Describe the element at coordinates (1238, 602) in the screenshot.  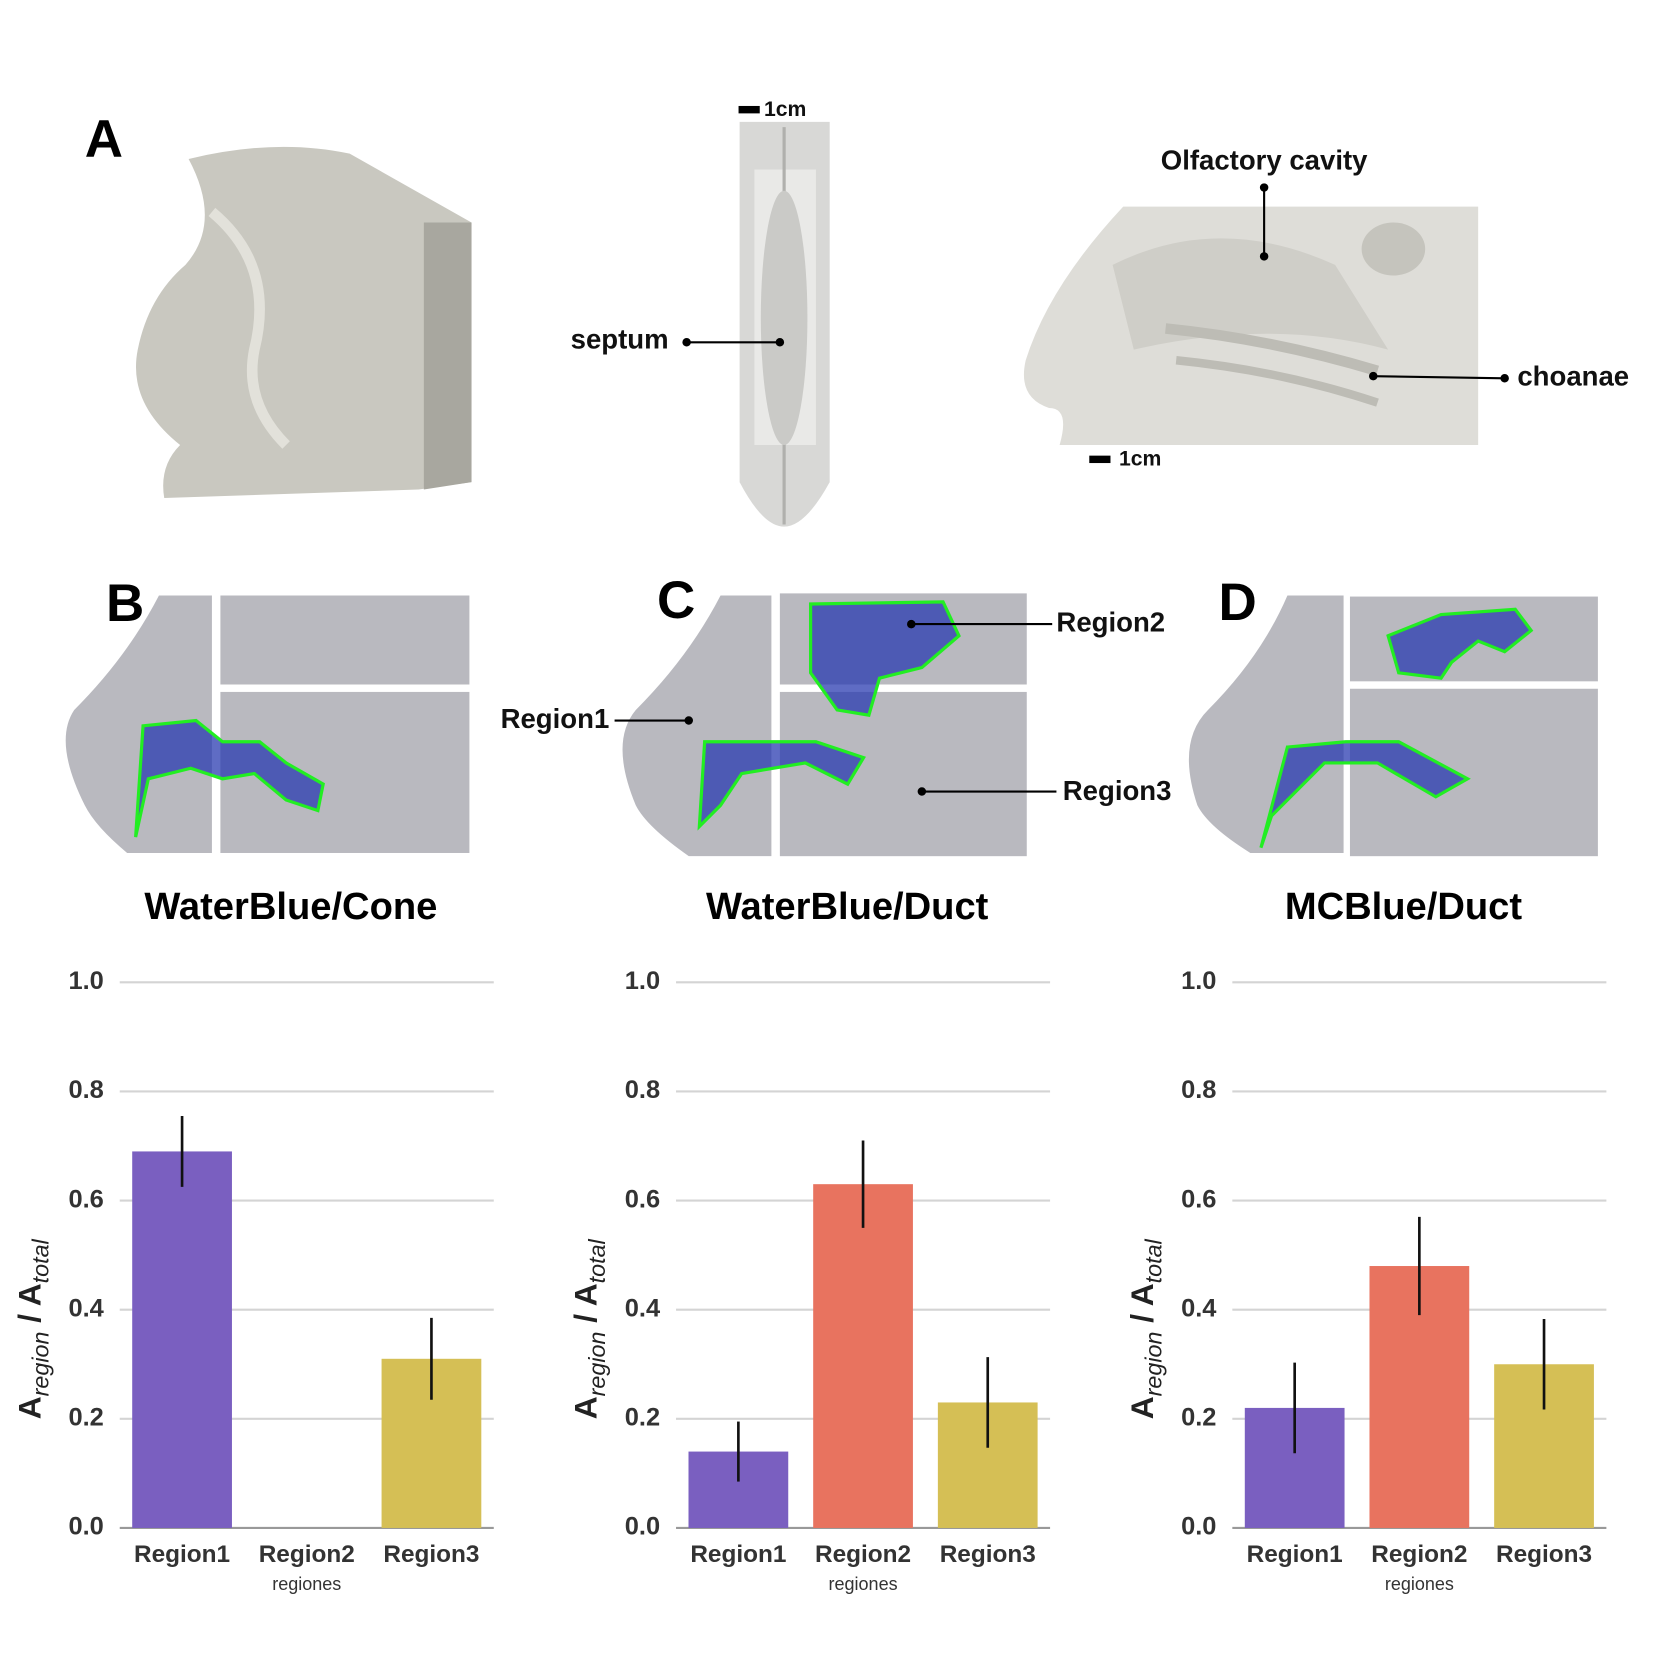
I see `panel-label: D` at that location.